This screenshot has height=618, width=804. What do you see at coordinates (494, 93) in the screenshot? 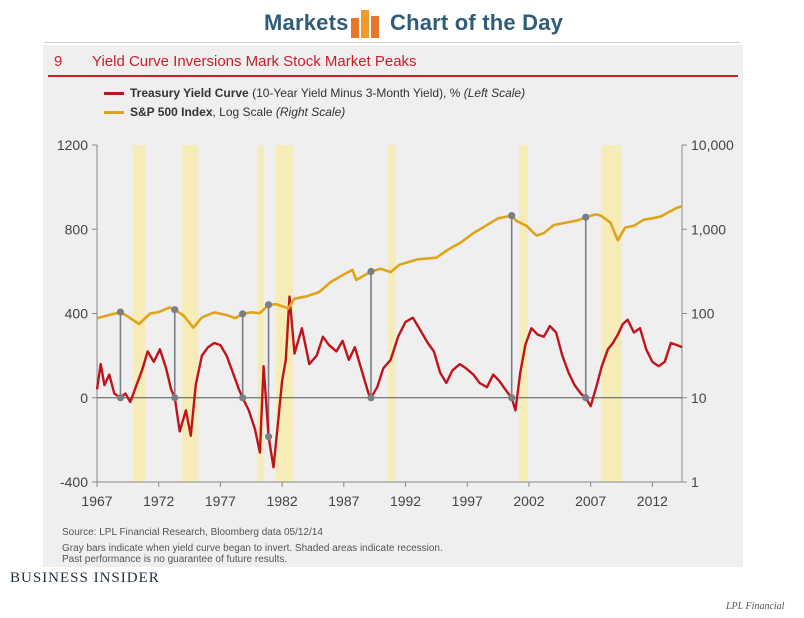
I see `legend-treasury-scale: (Left Scale)` at bounding box center [494, 93].